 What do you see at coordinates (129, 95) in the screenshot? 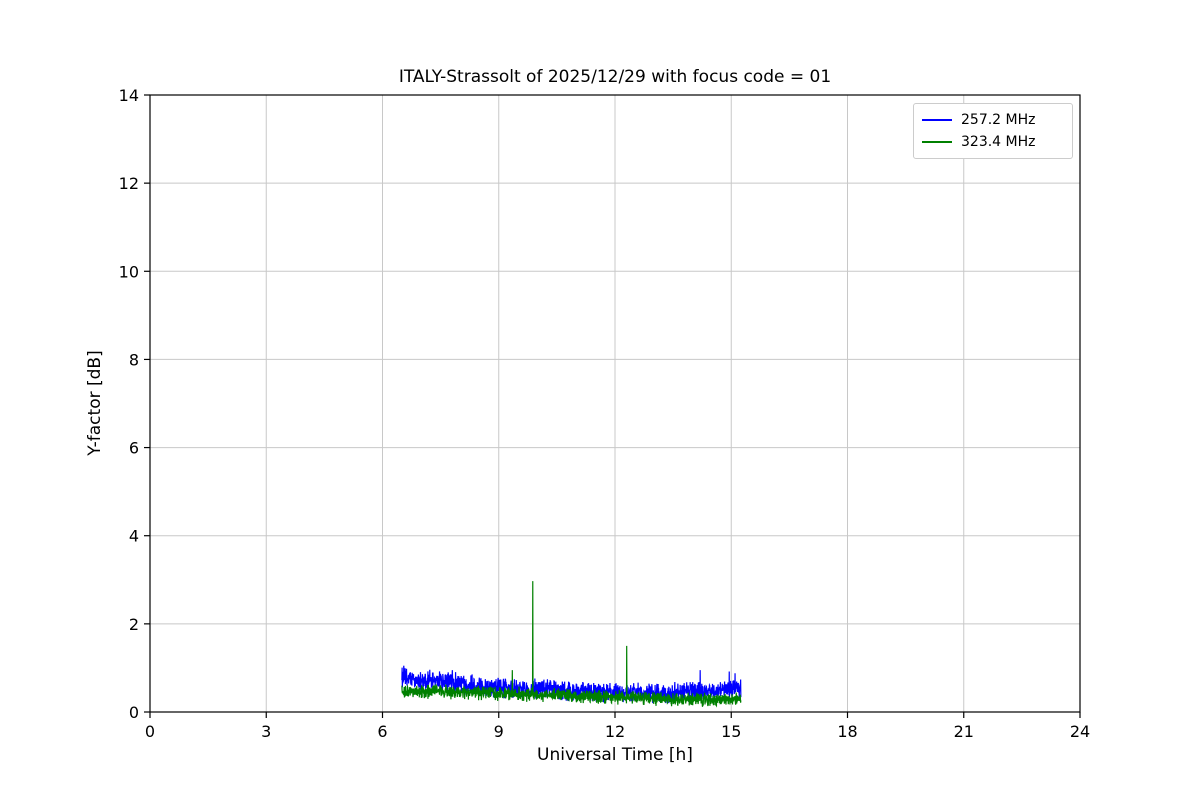
I see `y-tick-label: 14` at bounding box center [129, 95].